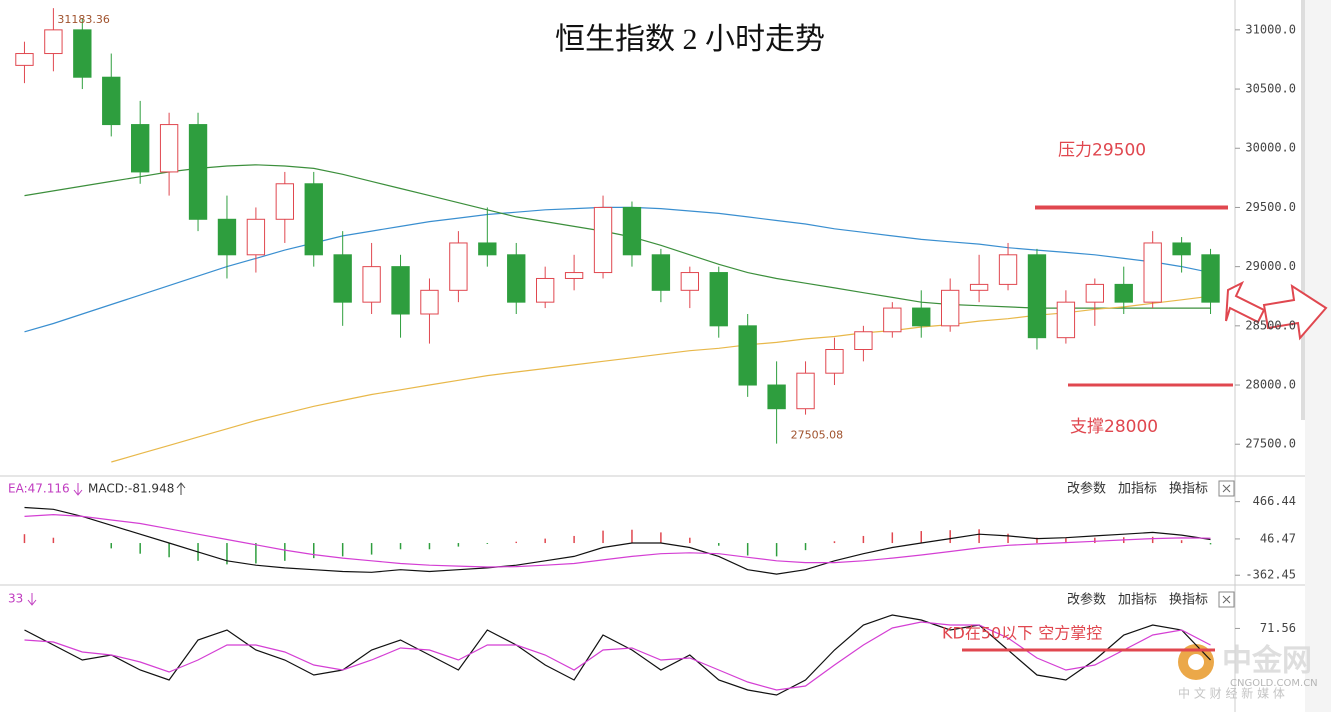 The image size is (1331, 712). Describe the element at coordinates (1270, 385) in the screenshot. I see `y-tick-label: 28000.0` at that location.